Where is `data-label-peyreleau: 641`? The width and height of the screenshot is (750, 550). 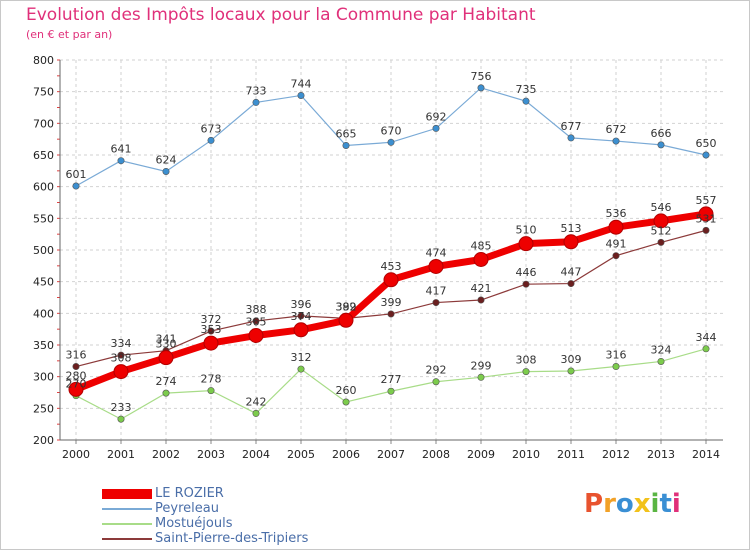 data-label-peyreleau: 641 is located at coordinates (121, 149).